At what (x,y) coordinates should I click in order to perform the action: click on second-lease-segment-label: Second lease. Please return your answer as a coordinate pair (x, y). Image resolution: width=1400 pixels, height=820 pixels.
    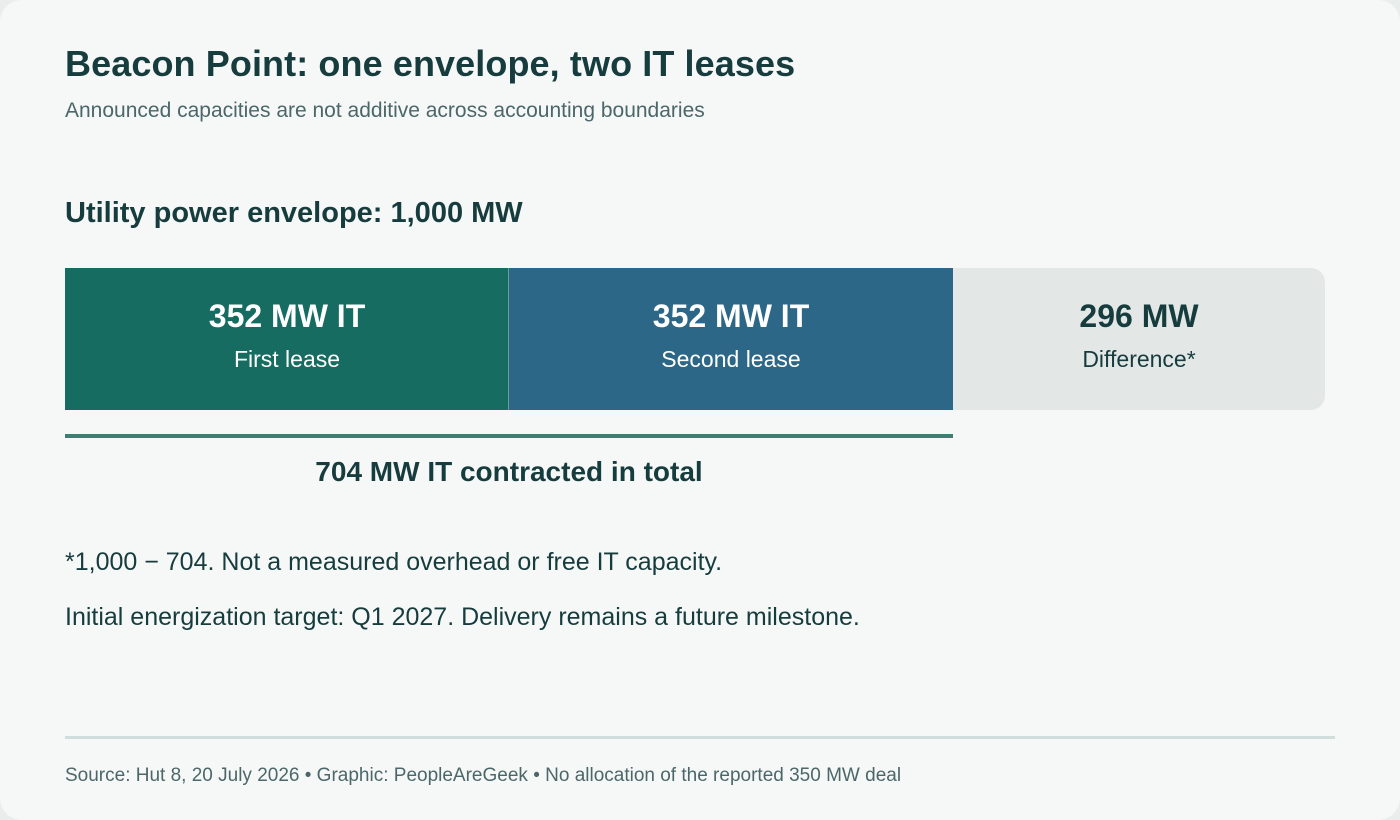
    Looking at the image, I should click on (731, 359).